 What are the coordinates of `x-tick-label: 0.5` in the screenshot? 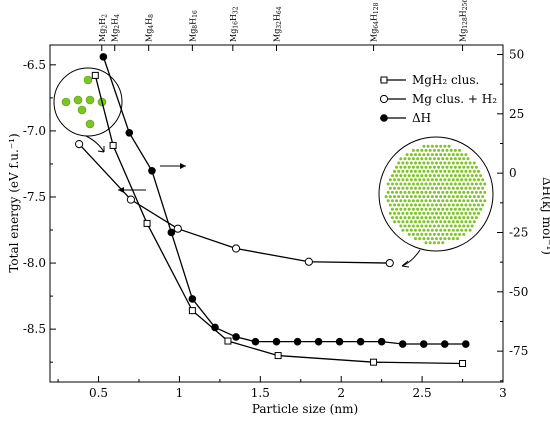 It's located at (98, 393).